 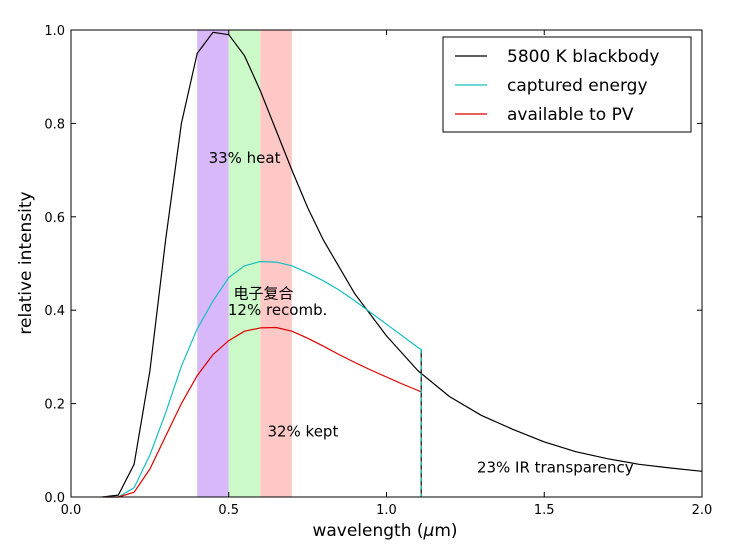 I want to click on x-tick-label: 2.0, so click(x=702, y=510).